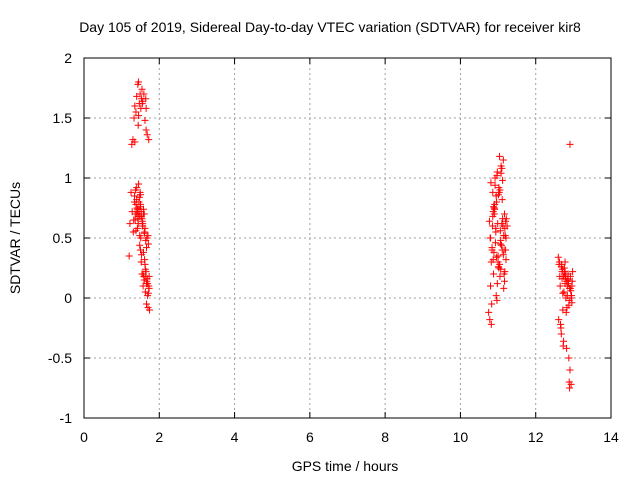 Image resolution: width=640 pixels, height=480 pixels. Describe the element at coordinates (68, 58) in the screenshot. I see `y-tick-label: 2` at that location.